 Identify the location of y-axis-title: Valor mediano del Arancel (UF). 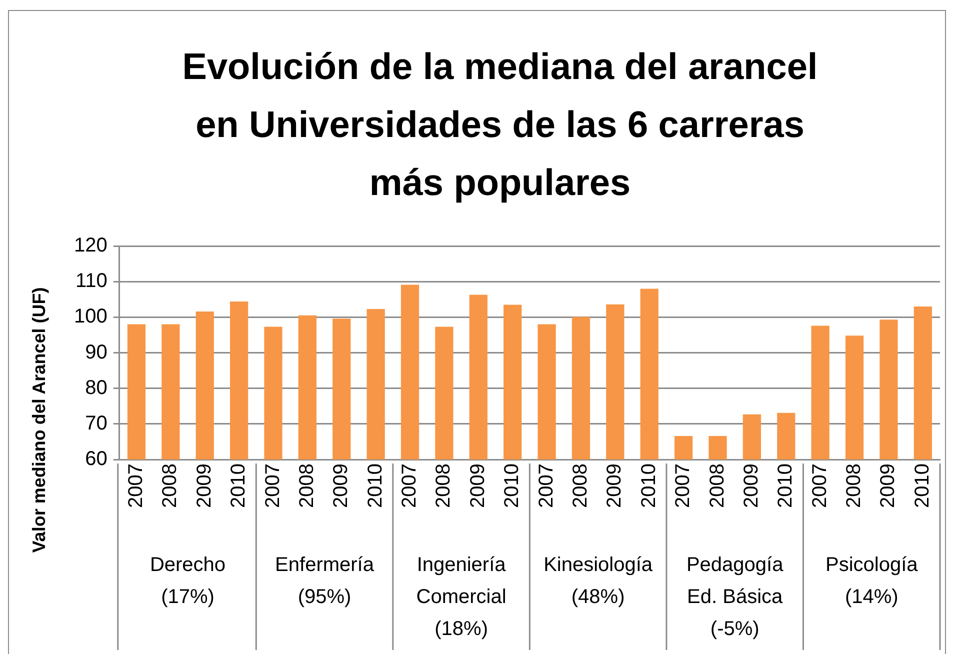
(38, 420).